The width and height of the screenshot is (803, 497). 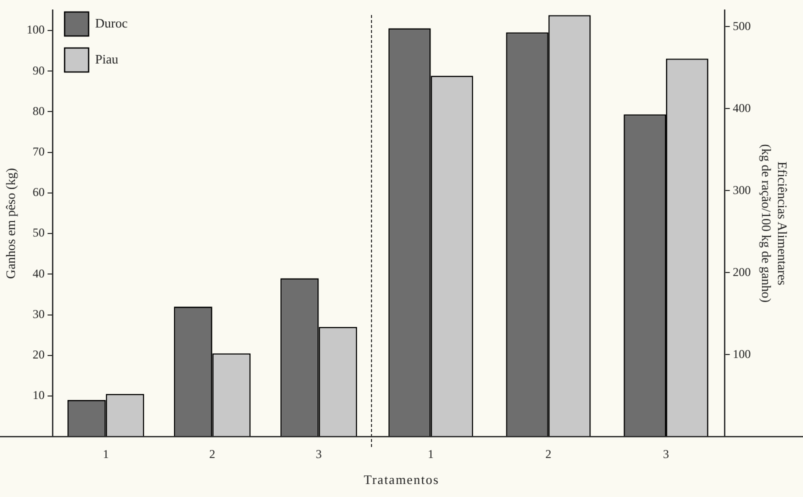 I want to click on y-tick-label: 90, so click(x=38, y=70).